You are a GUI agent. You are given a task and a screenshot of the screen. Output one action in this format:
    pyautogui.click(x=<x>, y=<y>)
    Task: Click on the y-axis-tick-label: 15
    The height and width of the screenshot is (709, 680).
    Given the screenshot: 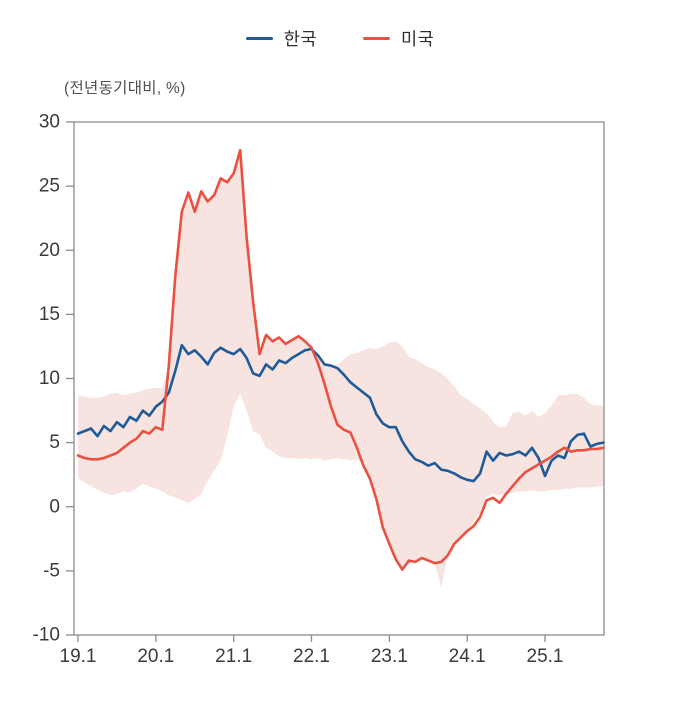 What is the action you would take?
    pyautogui.click(x=49, y=314)
    